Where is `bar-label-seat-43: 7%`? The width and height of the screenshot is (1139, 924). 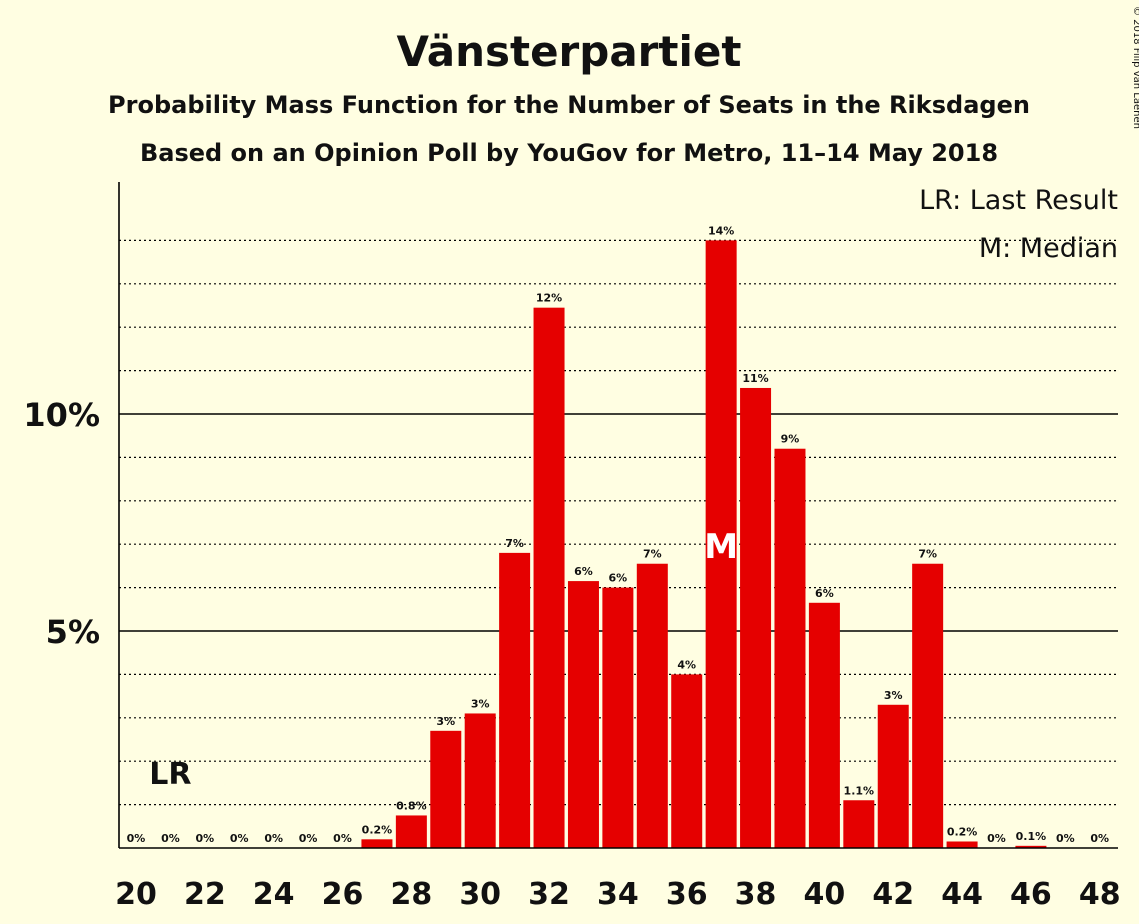 bar-label-seat-43: 7% is located at coordinates (927, 554).